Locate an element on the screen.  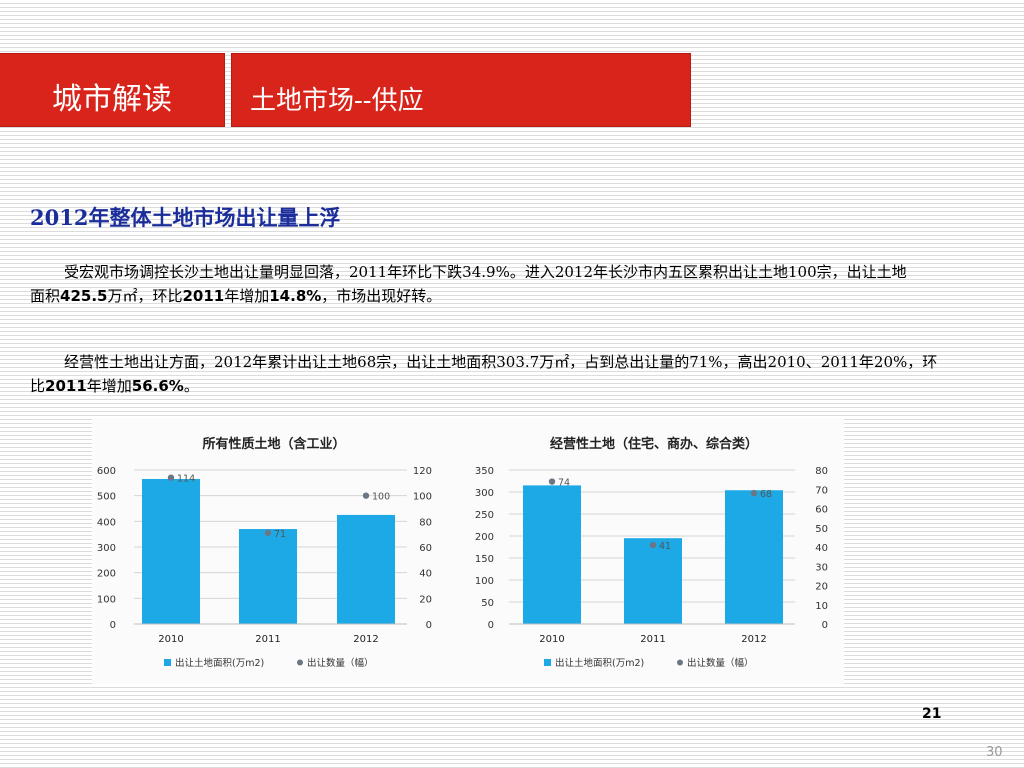
chart1-left-tick: 100 is located at coordinates (106, 599).